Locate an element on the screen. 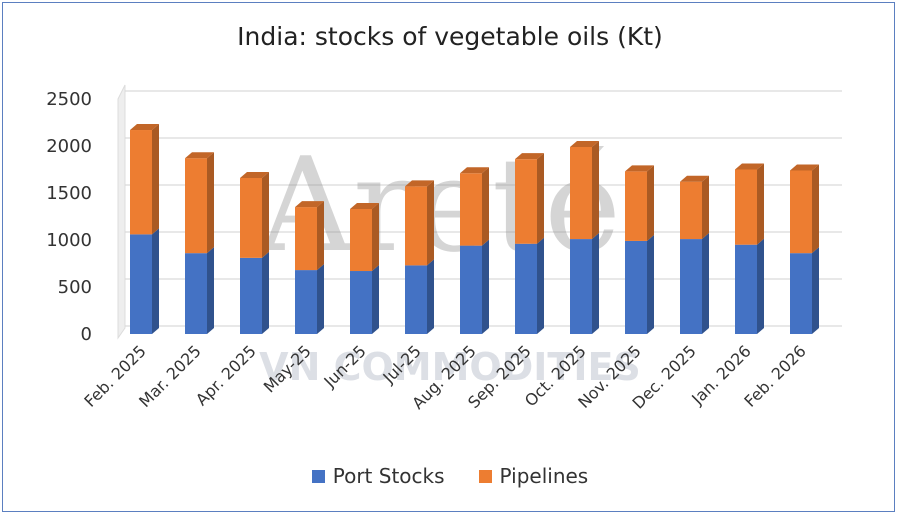  y-tick-label: 1000 is located at coordinates (69, 240).